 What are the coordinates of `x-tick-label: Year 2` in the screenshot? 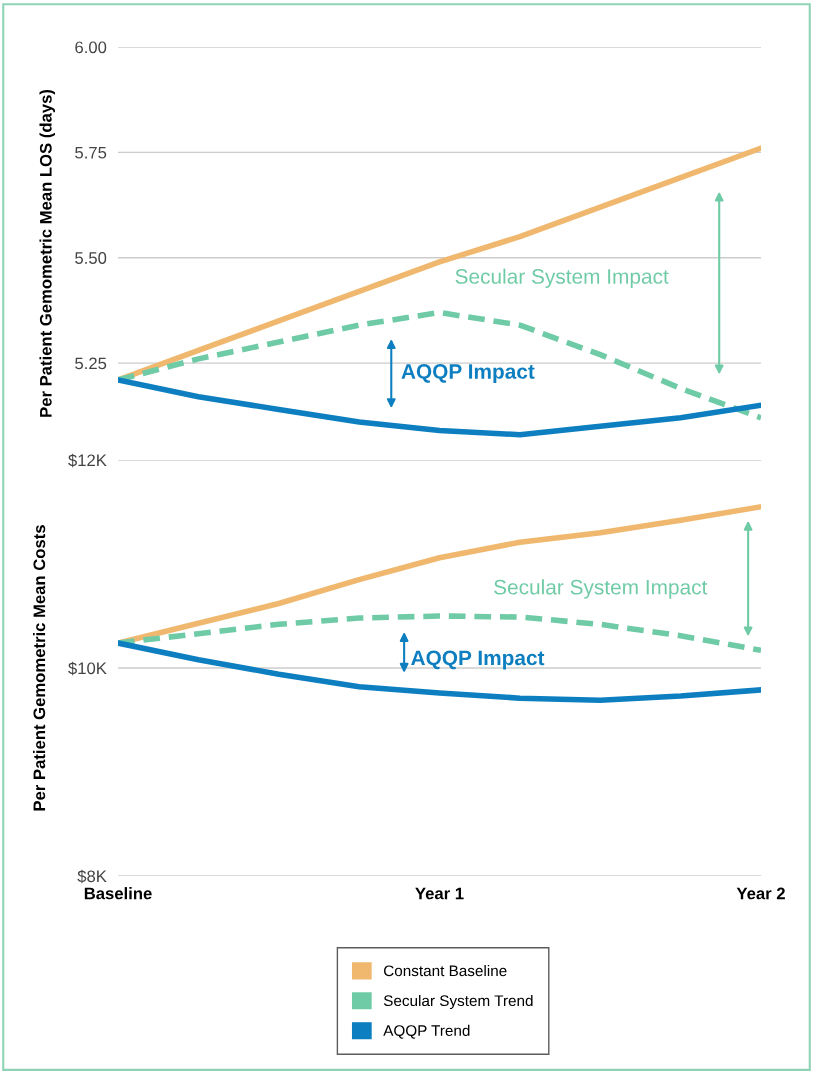 It's located at (760, 893).